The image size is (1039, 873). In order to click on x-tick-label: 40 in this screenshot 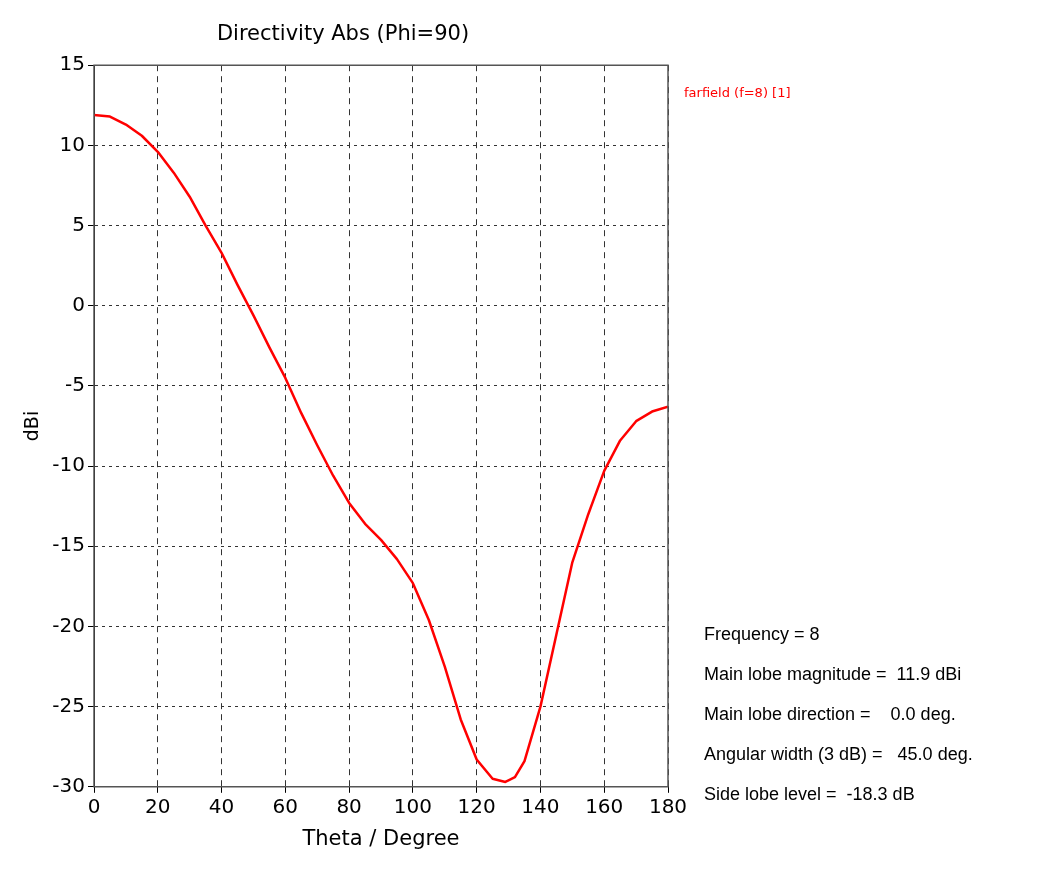, I will do `click(221, 806)`.